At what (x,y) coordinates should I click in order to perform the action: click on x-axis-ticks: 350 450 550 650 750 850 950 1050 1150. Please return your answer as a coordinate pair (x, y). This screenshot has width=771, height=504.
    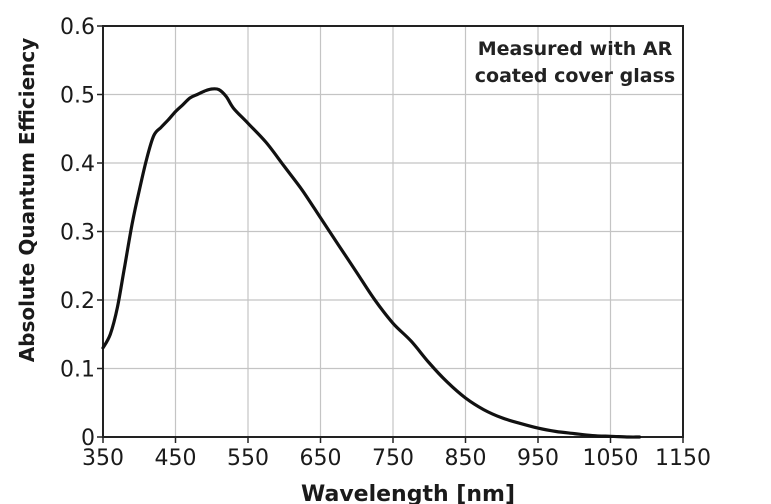
    Looking at the image, I should click on (396, 454).